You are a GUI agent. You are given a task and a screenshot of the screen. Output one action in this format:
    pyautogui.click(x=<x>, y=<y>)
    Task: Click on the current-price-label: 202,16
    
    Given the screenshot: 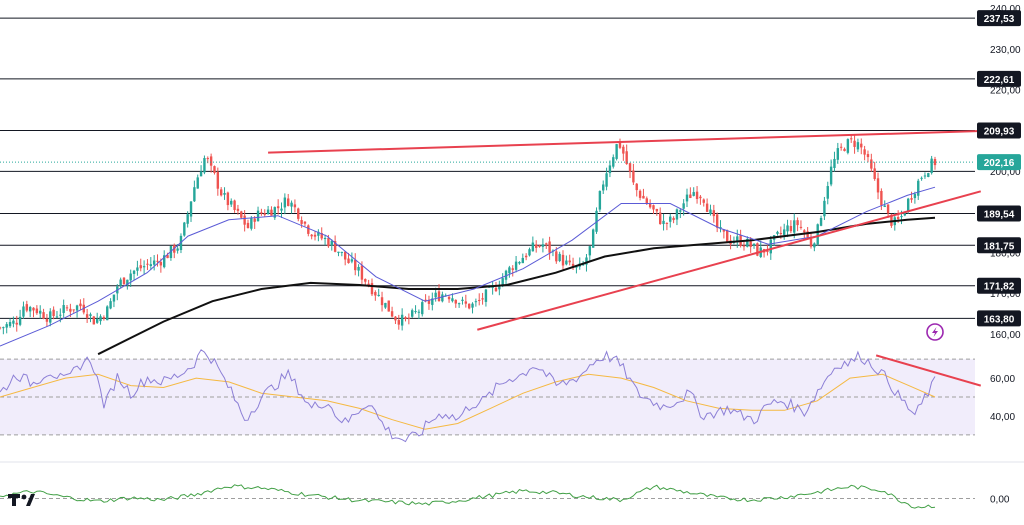 What is the action you would take?
    pyautogui.click(x=999, y=163)
    